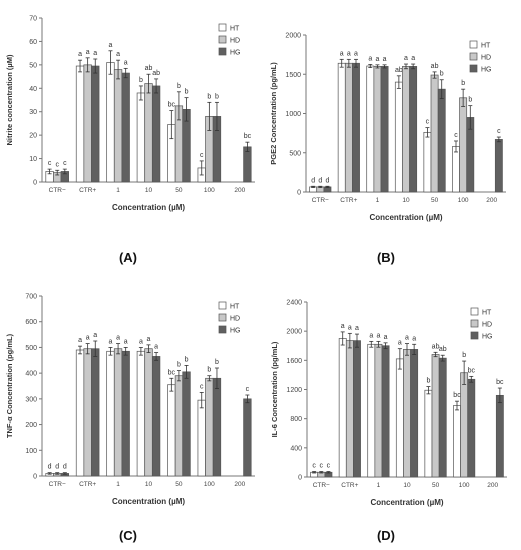 Image resolution: width=521 pixels, height=550 pixels. Describe the element at coordinates (294, 361) in the screenshot. I see `y-tick-label: 1600` at that location.